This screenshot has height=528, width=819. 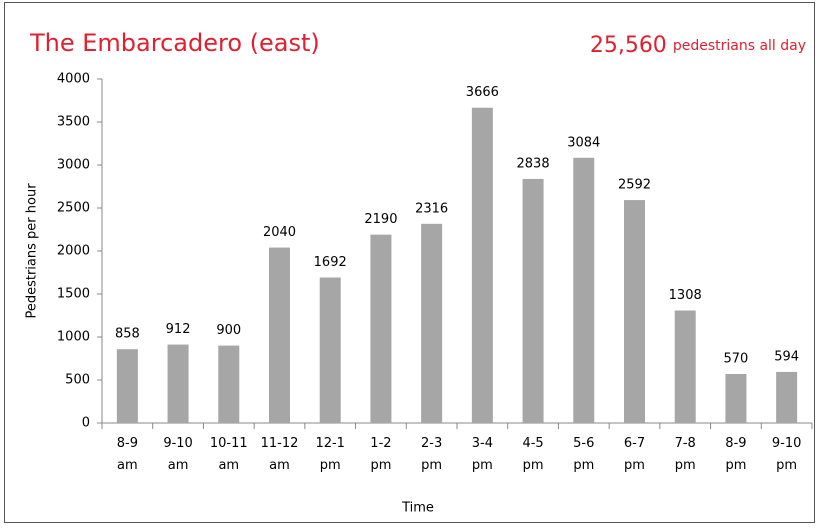 What do you see at coordinates (73, 165) in the screenshot?
I see `y-tick-label: 3000` at bounding box center [73, 165].